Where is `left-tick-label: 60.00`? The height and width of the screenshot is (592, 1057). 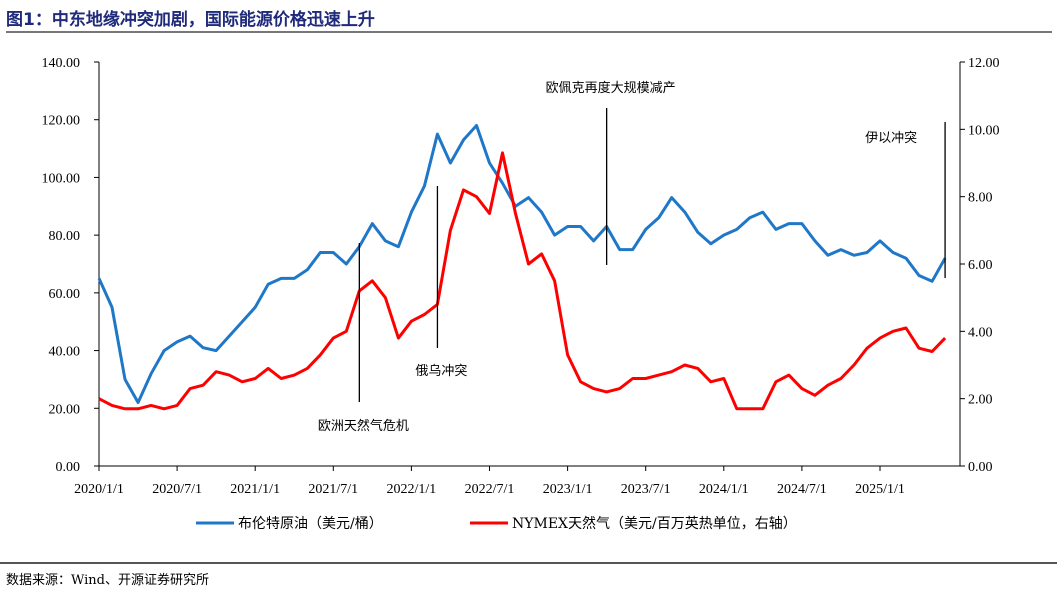 left-tick-label: 60.00 is located at coordinates (65, 294).